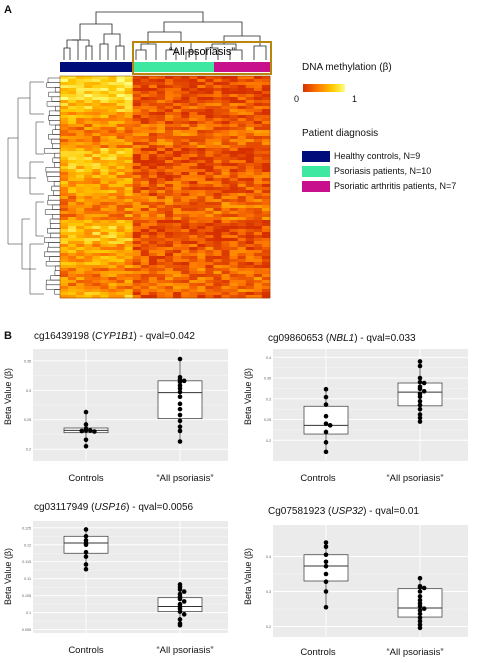 This screenshot has height=663, width=480. What do you see at coordinates (342, 338) in the screenshot?
I see `plot-title-nbl1: cg09860653 (NBL1) - qval=0.033` at bounding box center [342, 338].